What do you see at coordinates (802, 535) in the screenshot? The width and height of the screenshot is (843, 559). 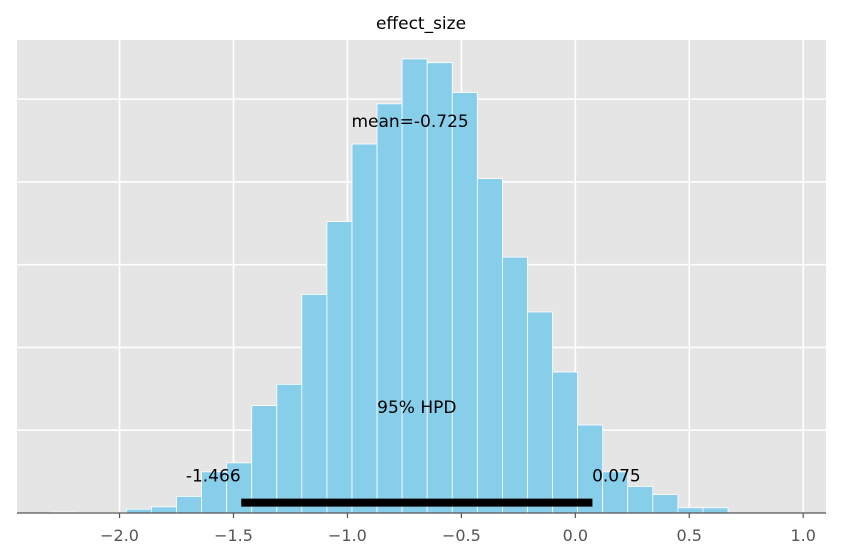 I see `x-tick-label: 1.0` at bounding box center [802, 535].